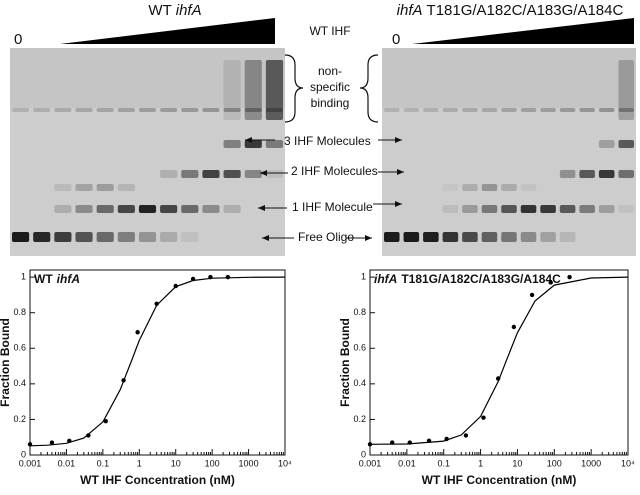 Image resolution: width=640 pixels, height=495 pixels. I want to click on y-axis-label: Fraction Bound, so click(345, 362).